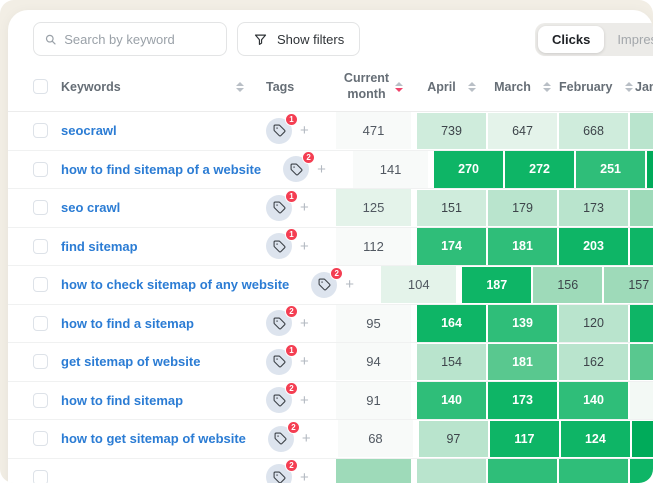 This screenshot has height=483, width=653. Describe the element at coordinates (131, 362) in the screenshot. I see `keyword-link: get sitemap of website` at that location.